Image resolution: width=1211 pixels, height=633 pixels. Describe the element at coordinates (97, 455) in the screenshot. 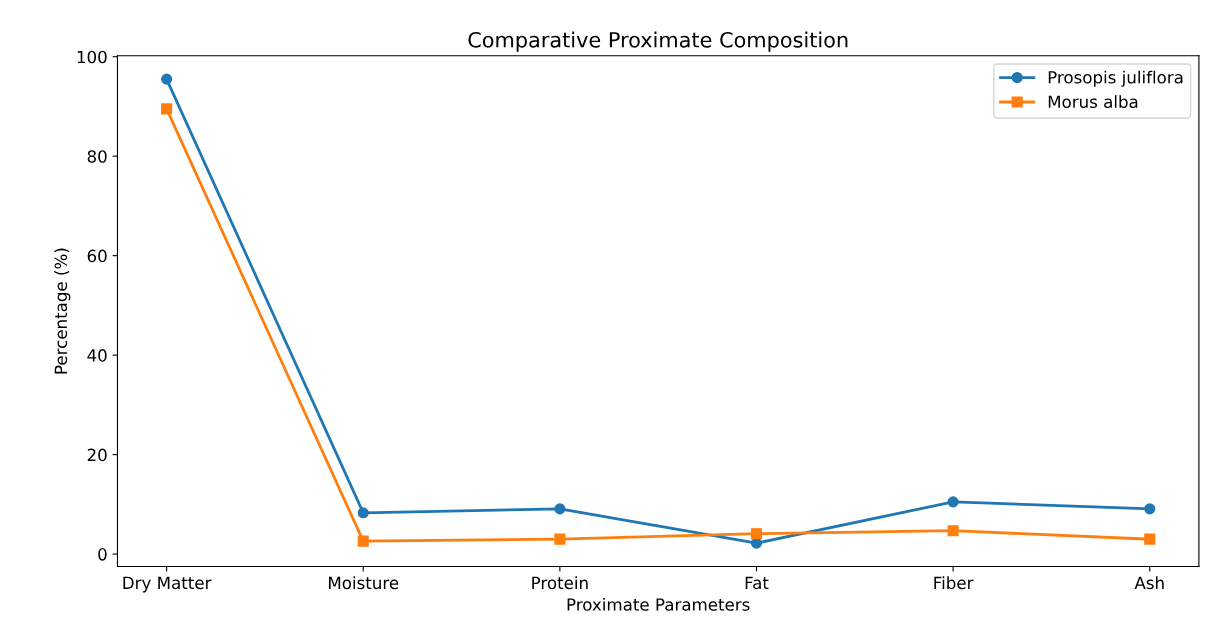

I see `y-tick-label: 20` at that location.